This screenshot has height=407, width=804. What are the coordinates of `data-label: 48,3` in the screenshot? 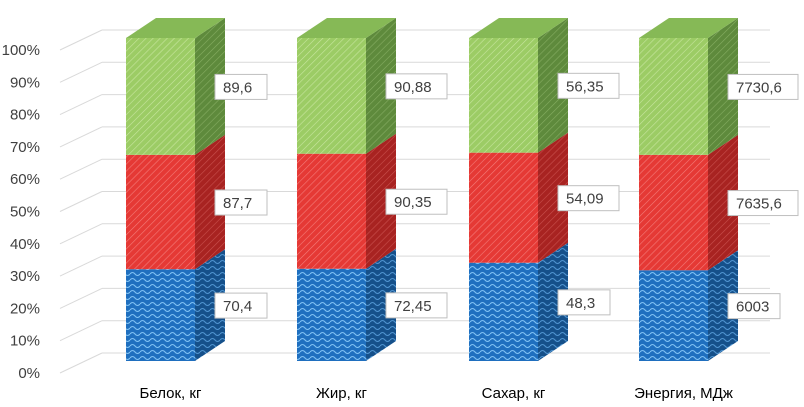 It's located at (580, 303).